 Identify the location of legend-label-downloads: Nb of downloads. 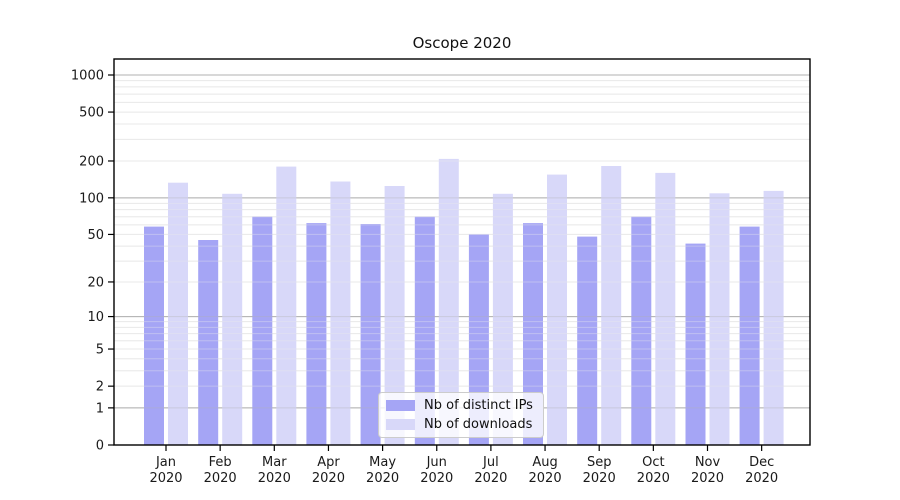
(478, 424).